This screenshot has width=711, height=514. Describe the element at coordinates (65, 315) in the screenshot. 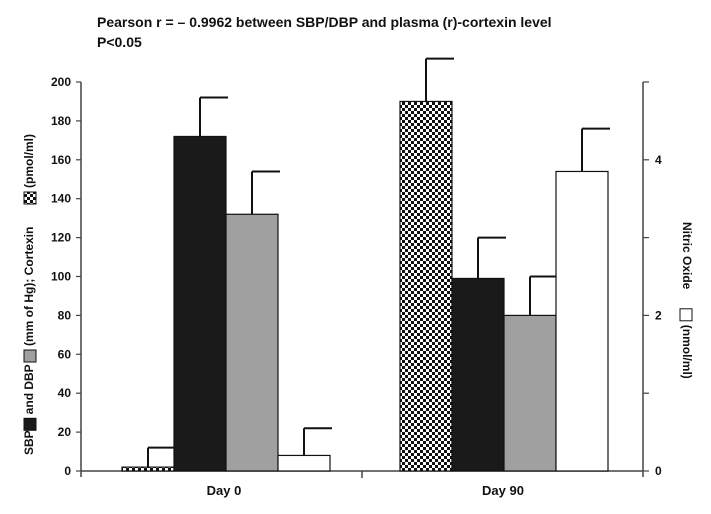

I see `left-tick-label: 80` at that location.